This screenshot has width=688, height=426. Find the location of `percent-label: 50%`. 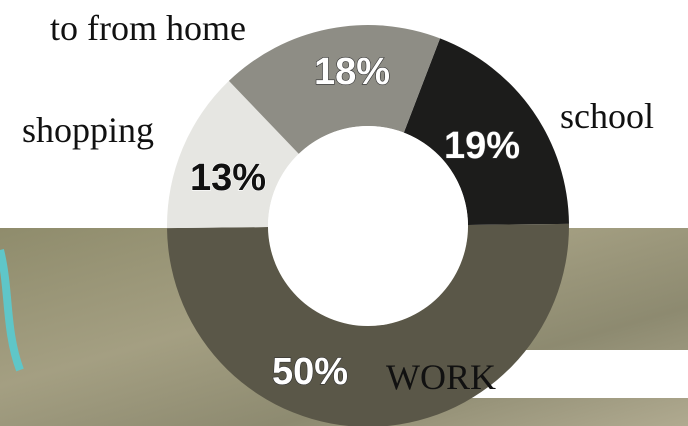

percent-label: 50% is located at coordinates (310, 372).